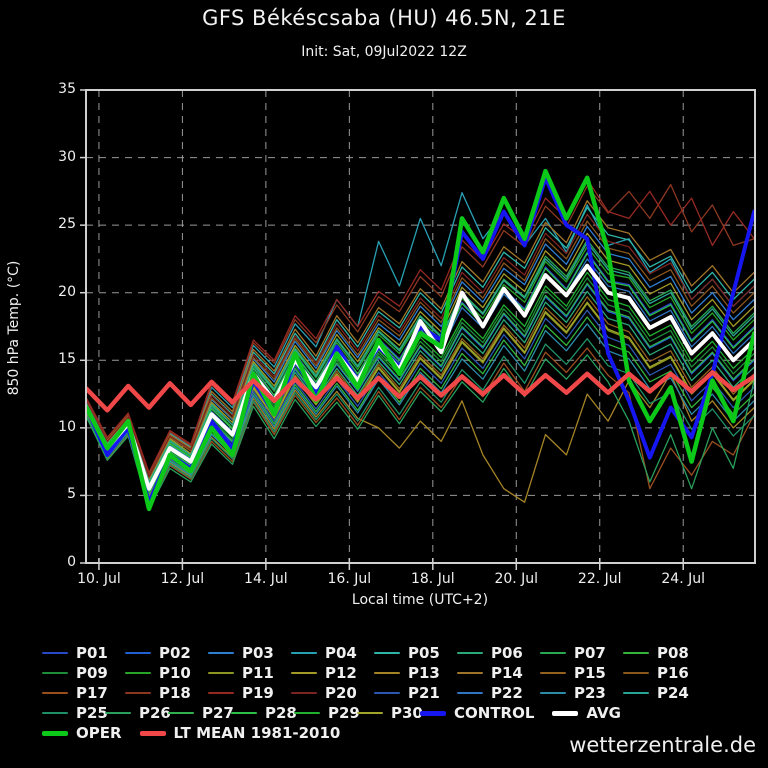  What do you see at coordinates (71, 494) in the screenshot?
I see `y-tick-label: 5` at bounding box center [71, 494].